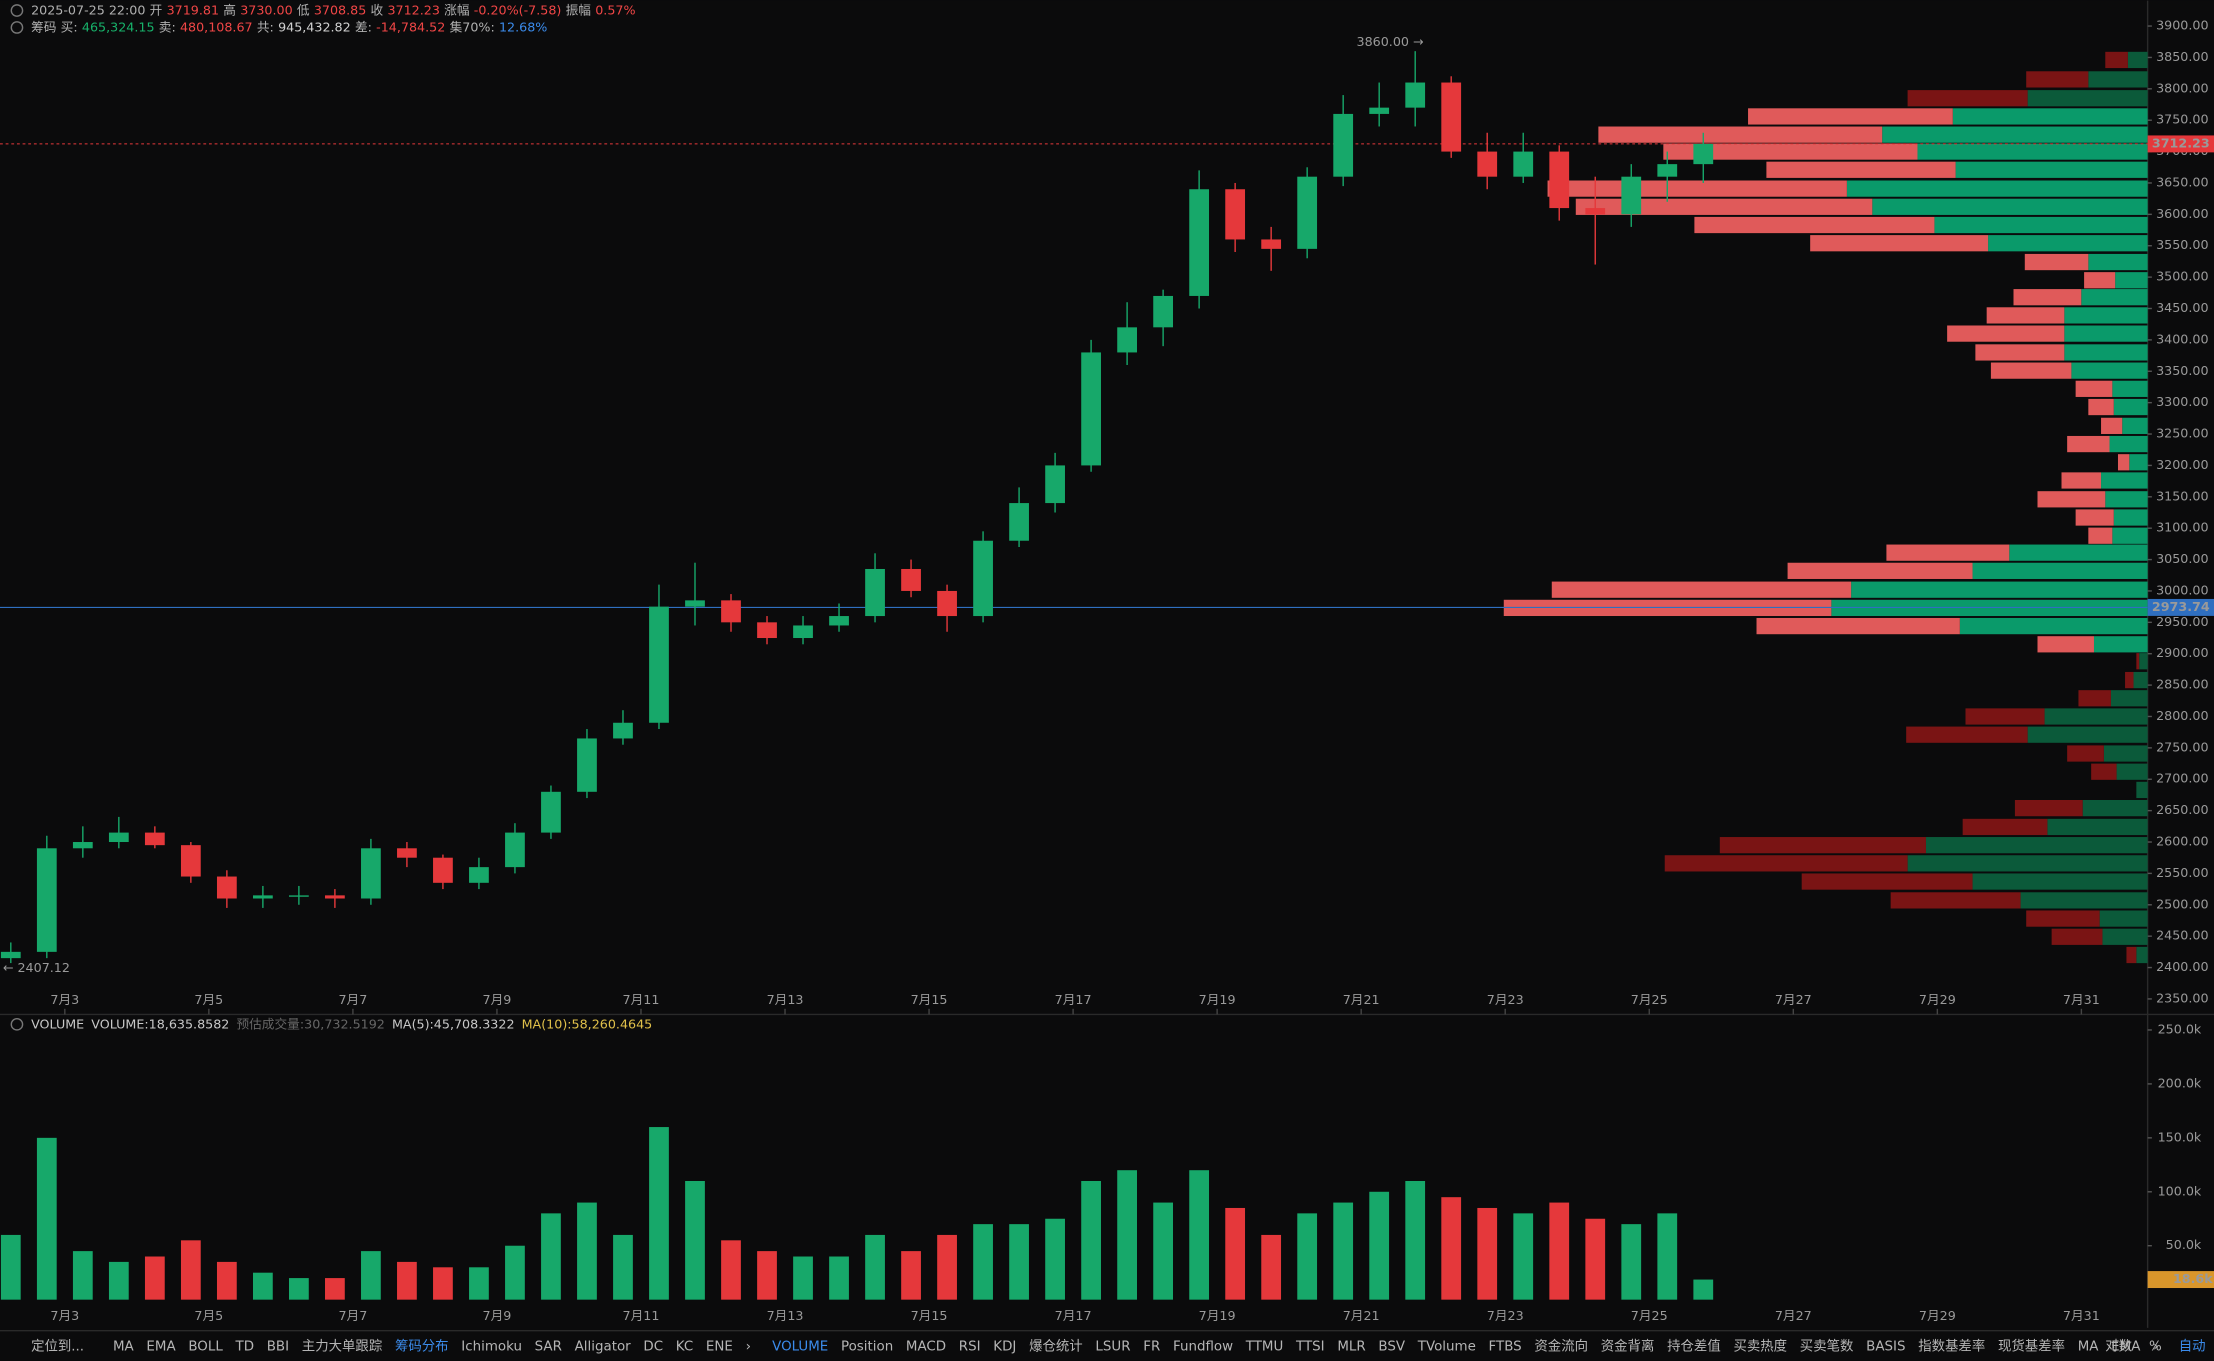  I want to click on y-tick-label: 3150.00, so click(2182, 495).